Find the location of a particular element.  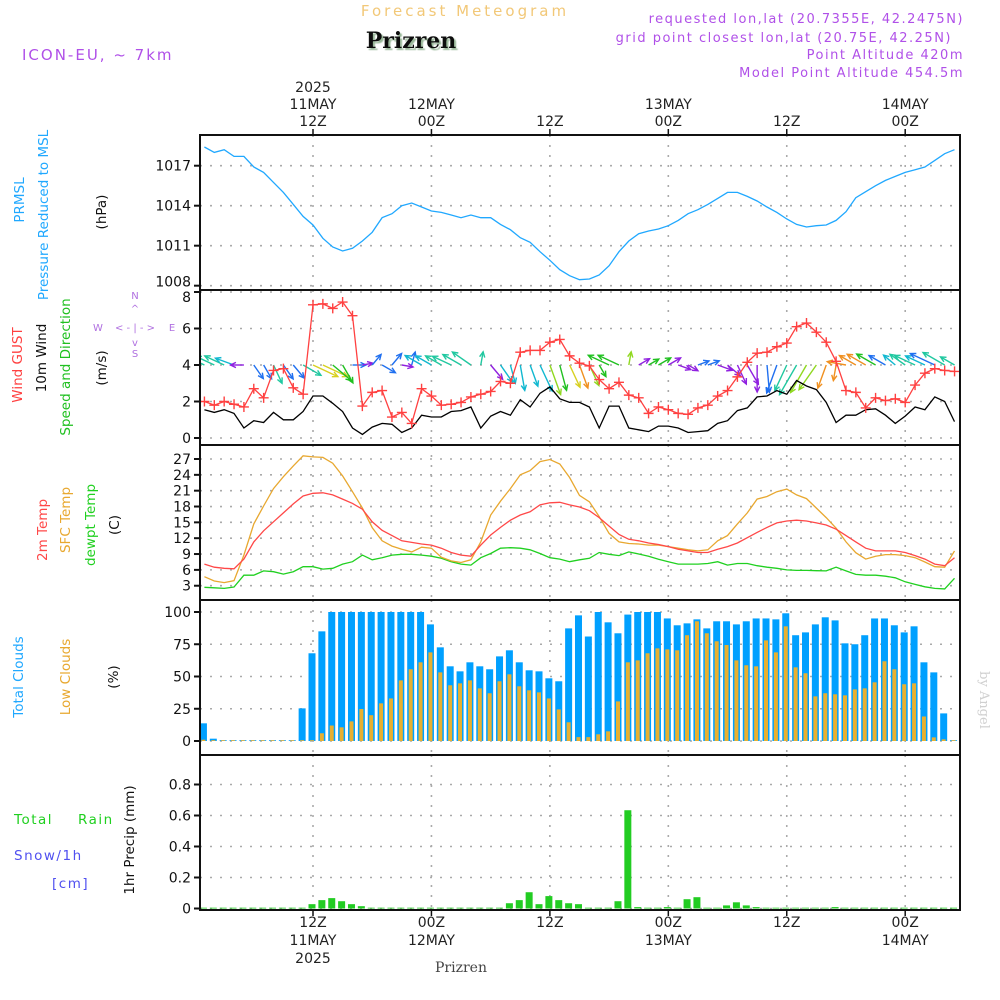

temperature-tick-label: 27 is located at coordinates (182, 460).